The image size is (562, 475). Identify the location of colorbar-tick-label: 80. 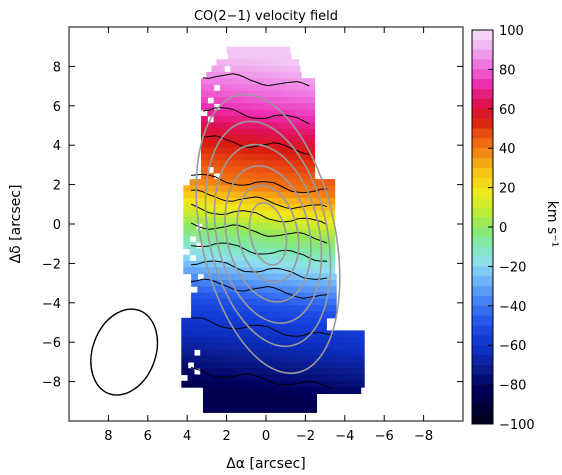
(507, 70).